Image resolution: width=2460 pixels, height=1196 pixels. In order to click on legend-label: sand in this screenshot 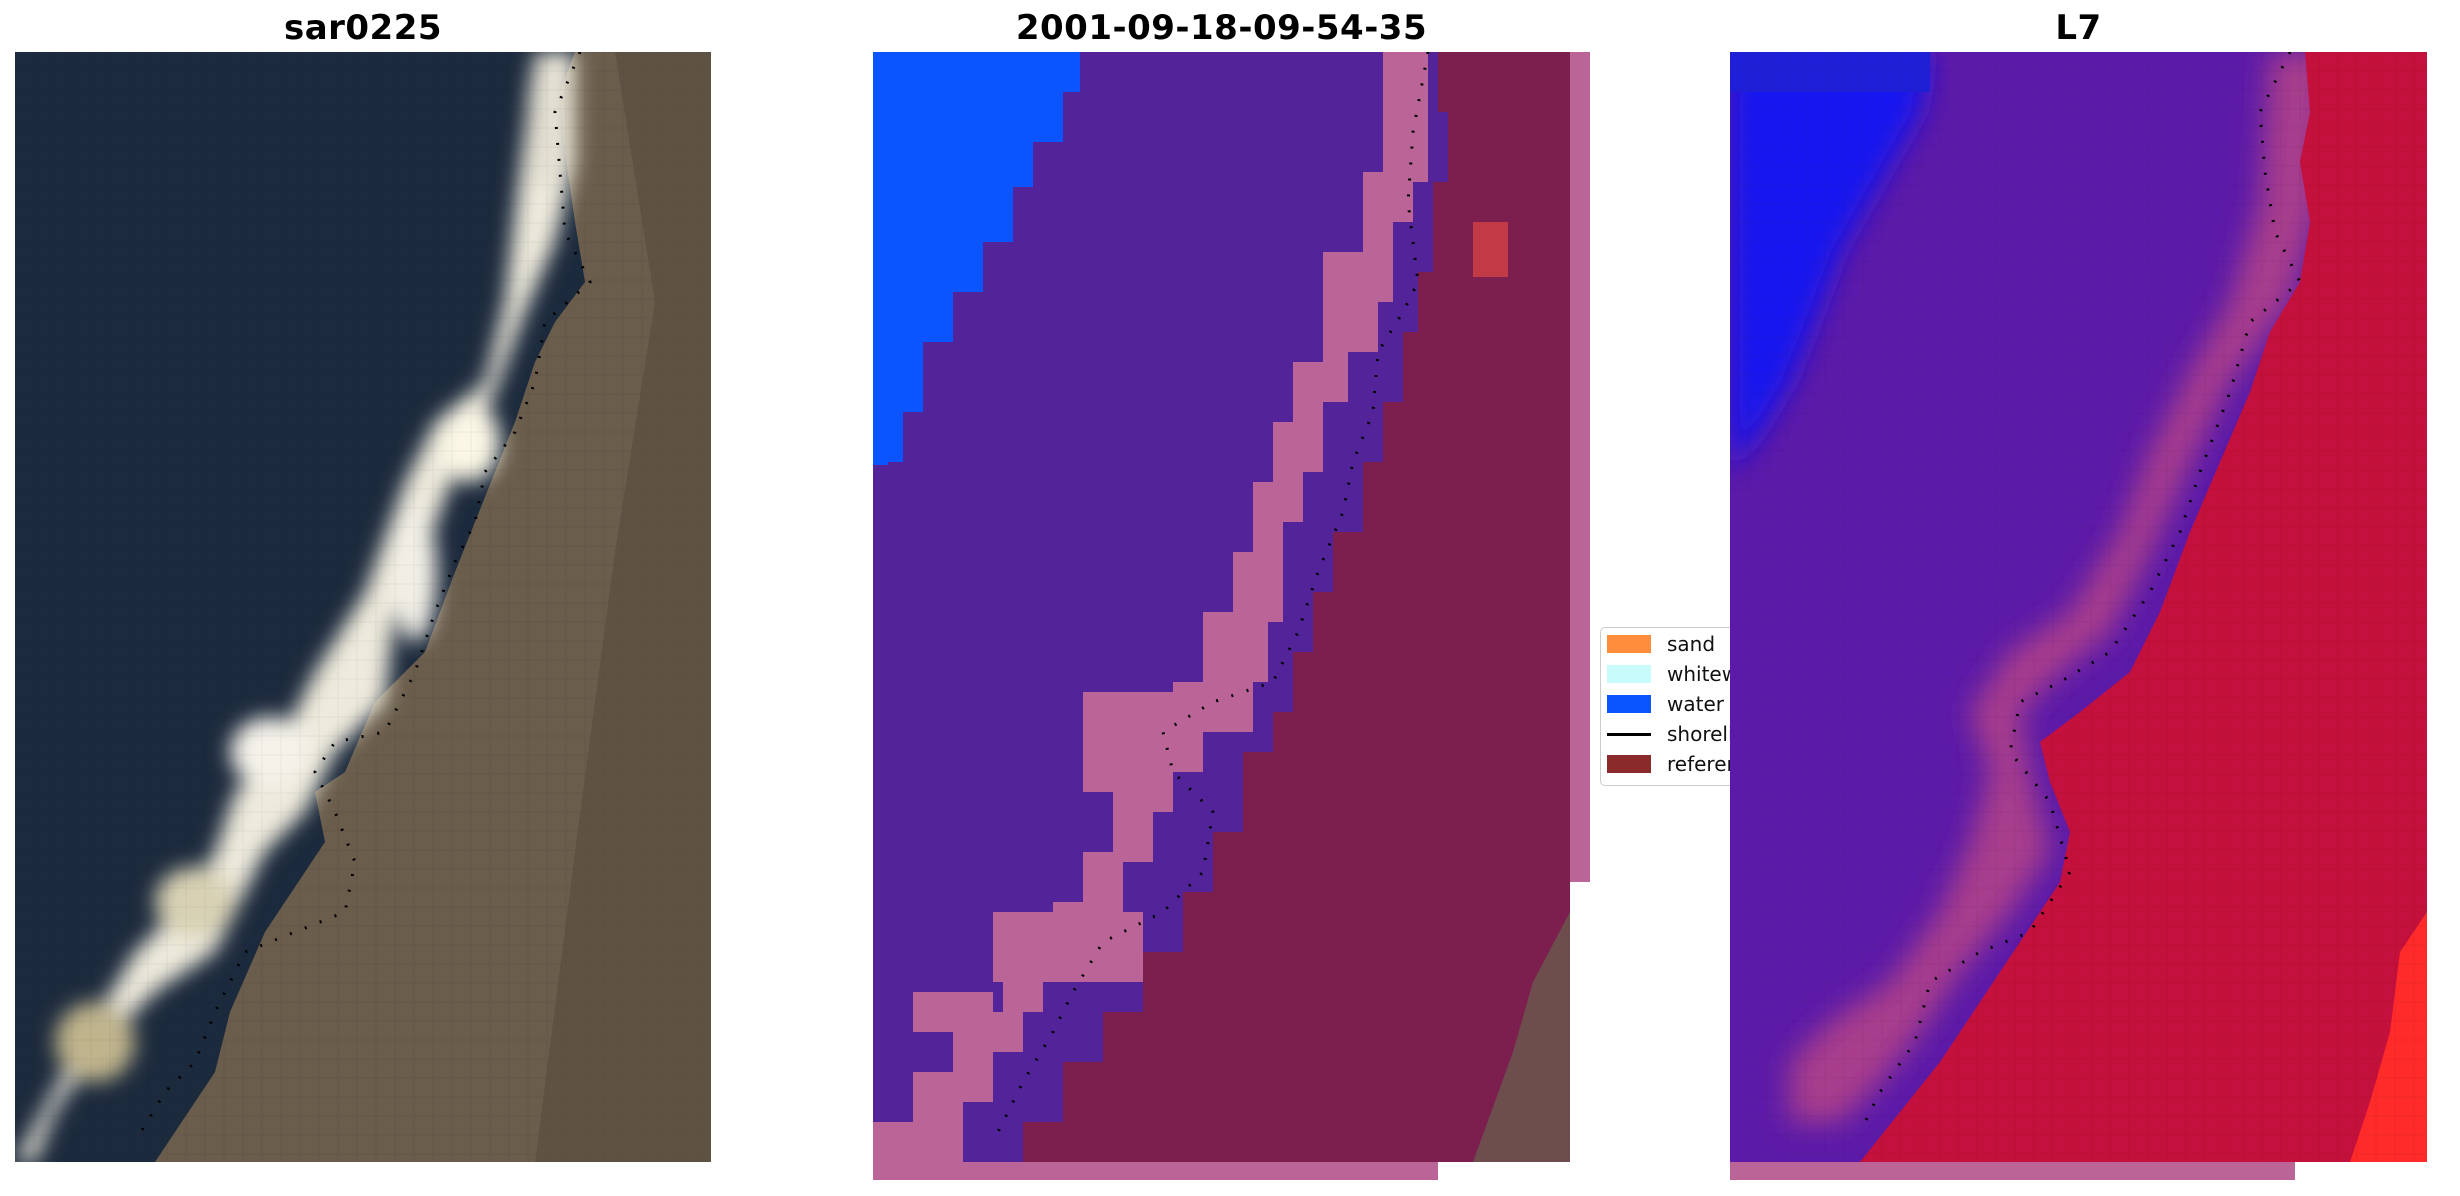, I will do `click(1691, 644)`.